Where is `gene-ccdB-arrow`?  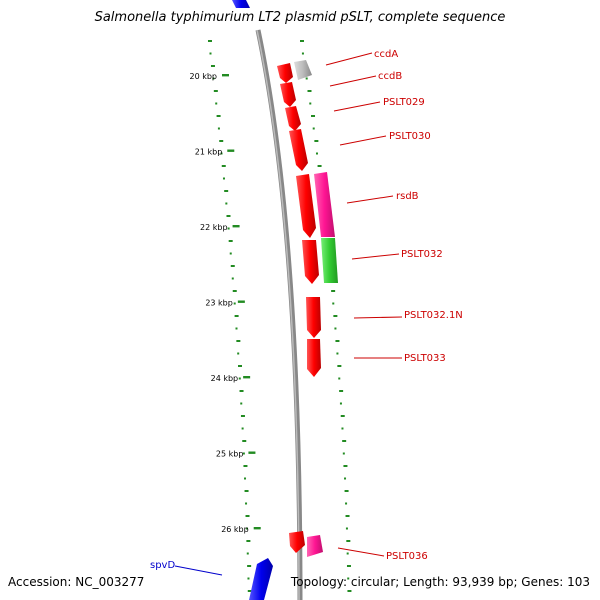 gene-ccdB-arrow is located at coordinates (303, 70).